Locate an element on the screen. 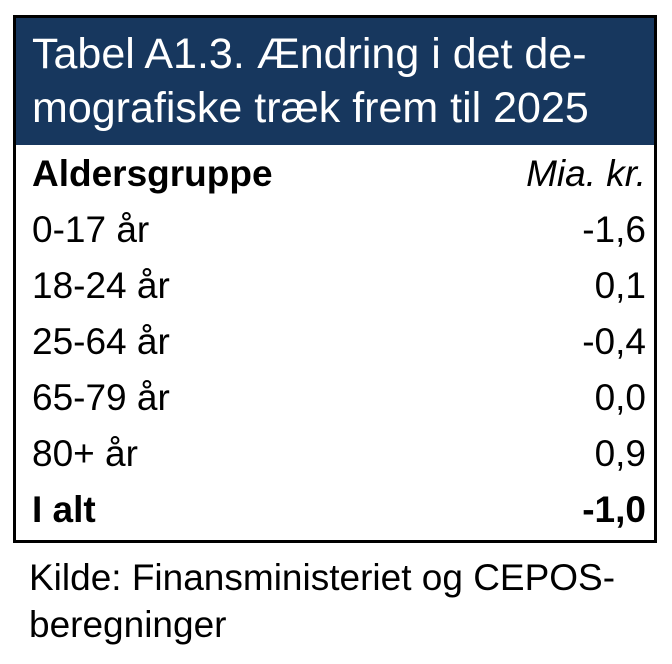 Image resolution: width=672 pixels, height=664 pixels. table-header-row: Aldersgruppe Mia. kr. is located at coordinates (335, 174).